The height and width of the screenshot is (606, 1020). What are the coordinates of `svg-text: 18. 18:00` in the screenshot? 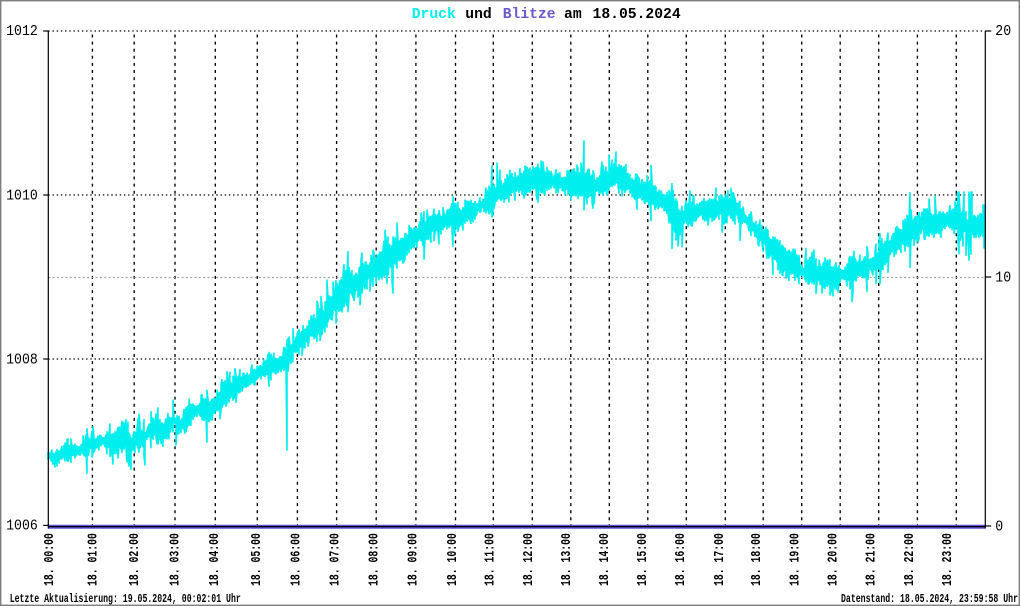 It's located at (757, 559).